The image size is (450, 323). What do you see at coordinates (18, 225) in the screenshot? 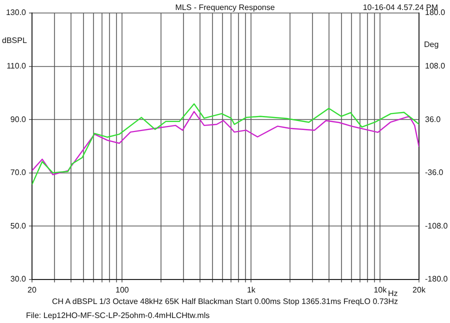
I see `y-tick-label: 50.0` at bounding box center [18, 225].